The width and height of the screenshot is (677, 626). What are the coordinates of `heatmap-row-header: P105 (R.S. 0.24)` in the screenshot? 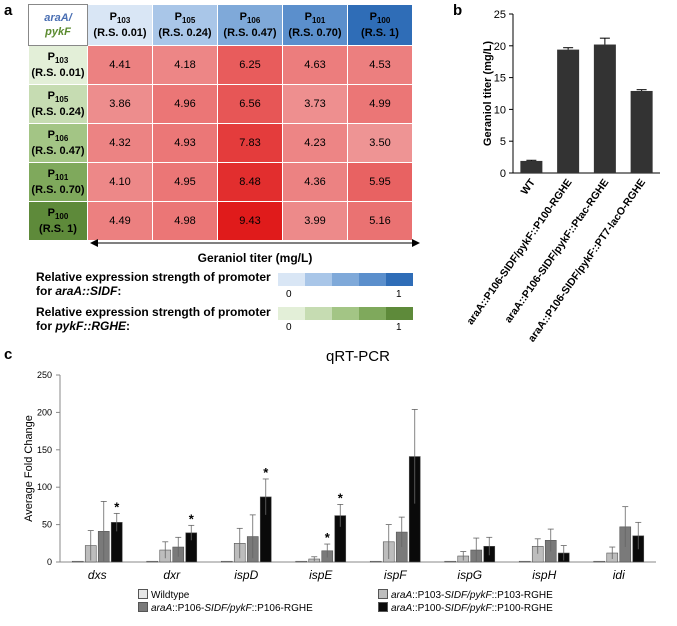 It's located at (58, 104).